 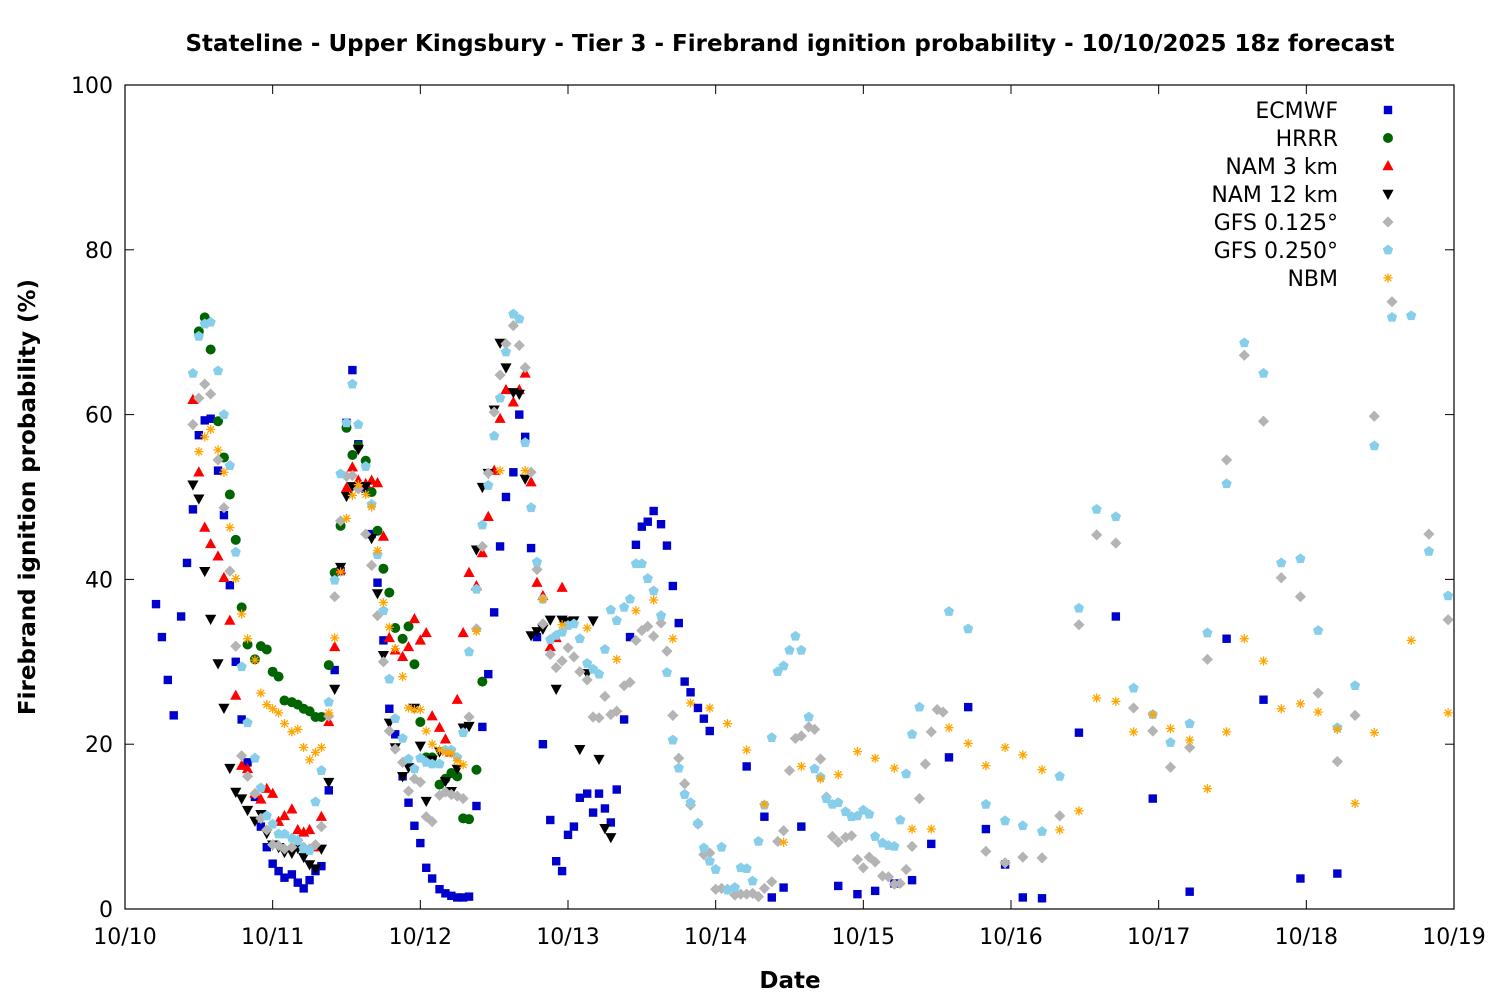 What do you see at coordinates (1453, 937) in the screenshot?
I see `x-tick-label: 10/19` at bounding box center [1453, 937].